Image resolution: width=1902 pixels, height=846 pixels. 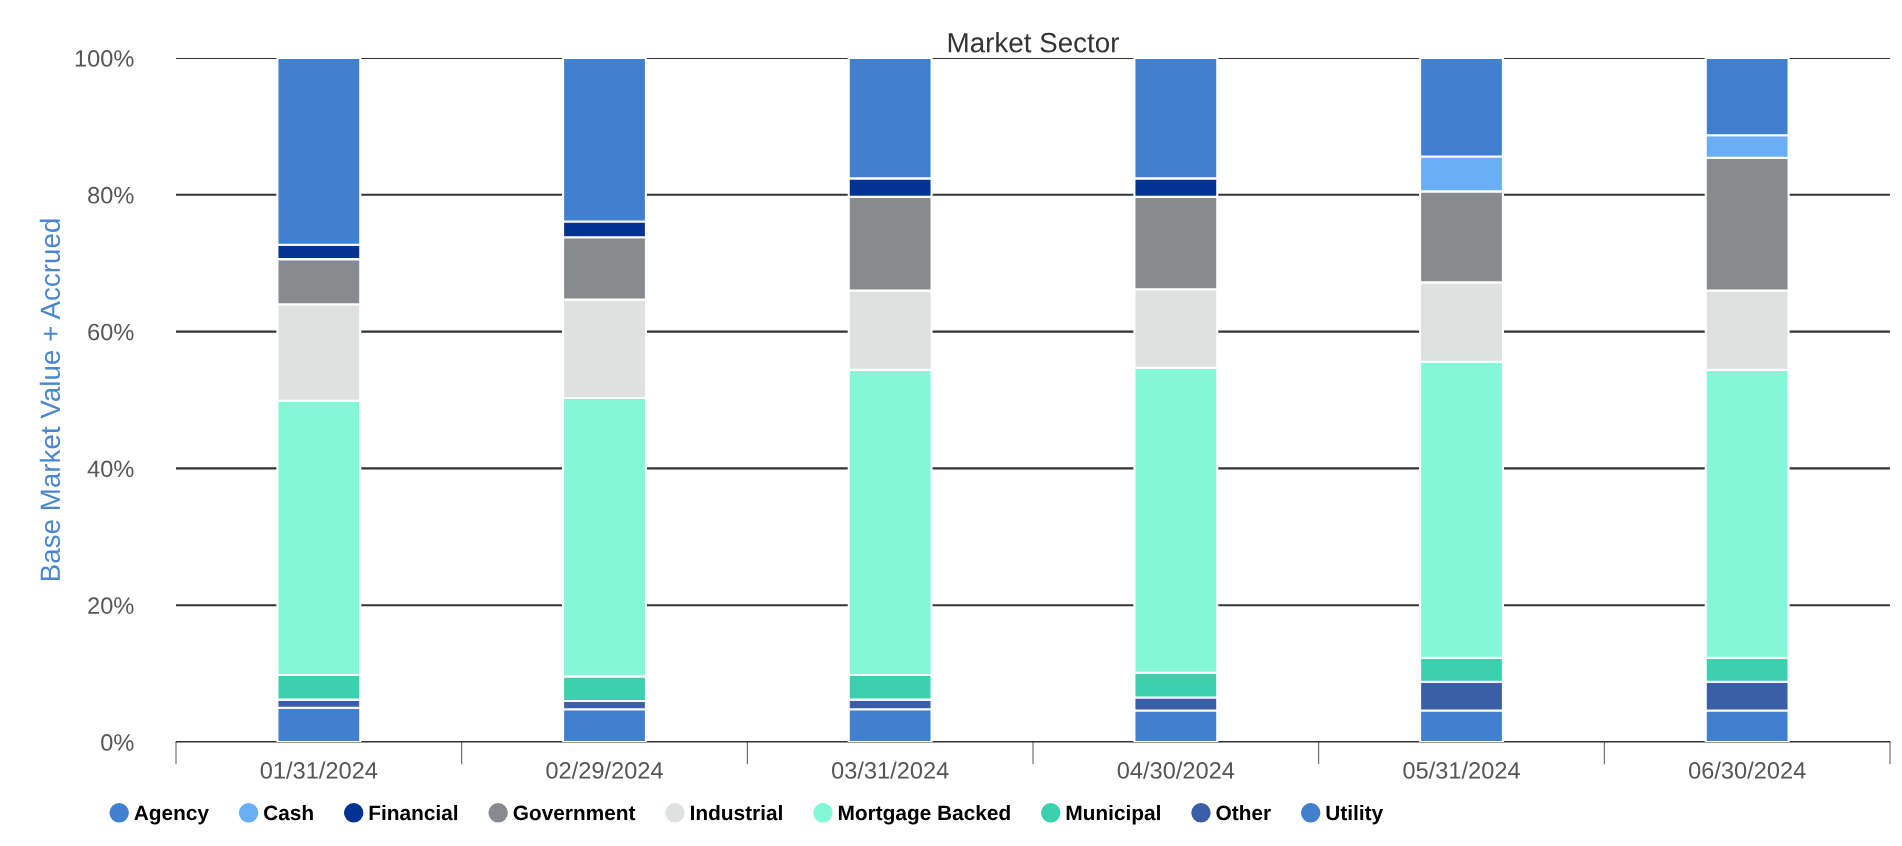 What do you see at coordinates (1033, 42) in the screenshot?
I see `chart-title: Market Sector` at bounding box center [1033, 42].